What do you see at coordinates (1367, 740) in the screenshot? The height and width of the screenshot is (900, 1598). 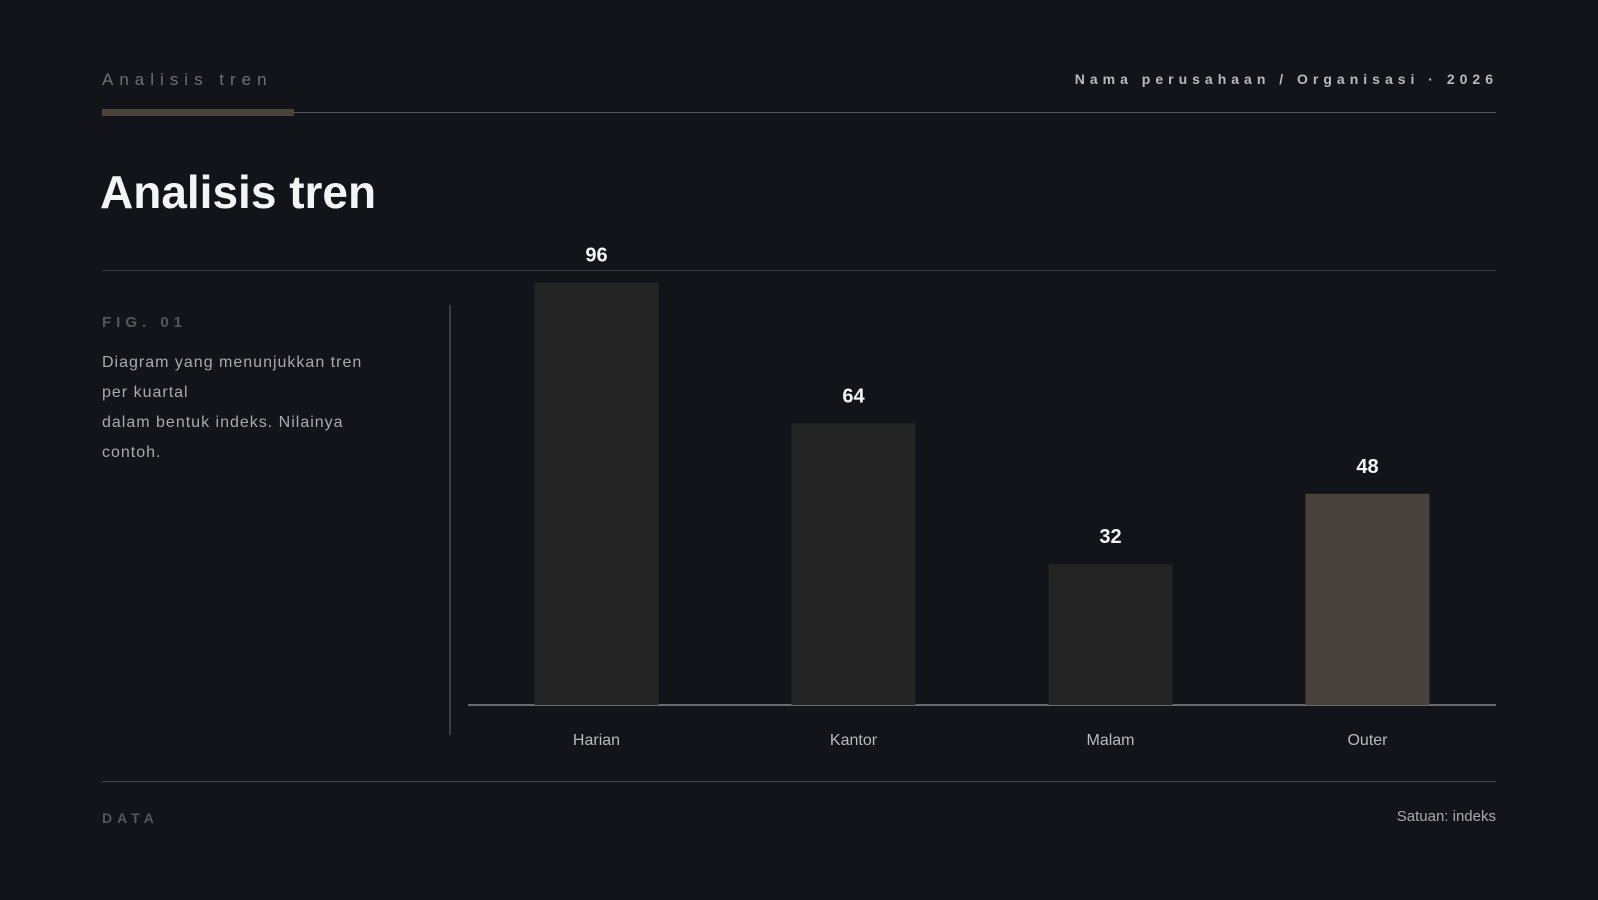 I see `category-label: Outer` at bounding box center [1367, 740].